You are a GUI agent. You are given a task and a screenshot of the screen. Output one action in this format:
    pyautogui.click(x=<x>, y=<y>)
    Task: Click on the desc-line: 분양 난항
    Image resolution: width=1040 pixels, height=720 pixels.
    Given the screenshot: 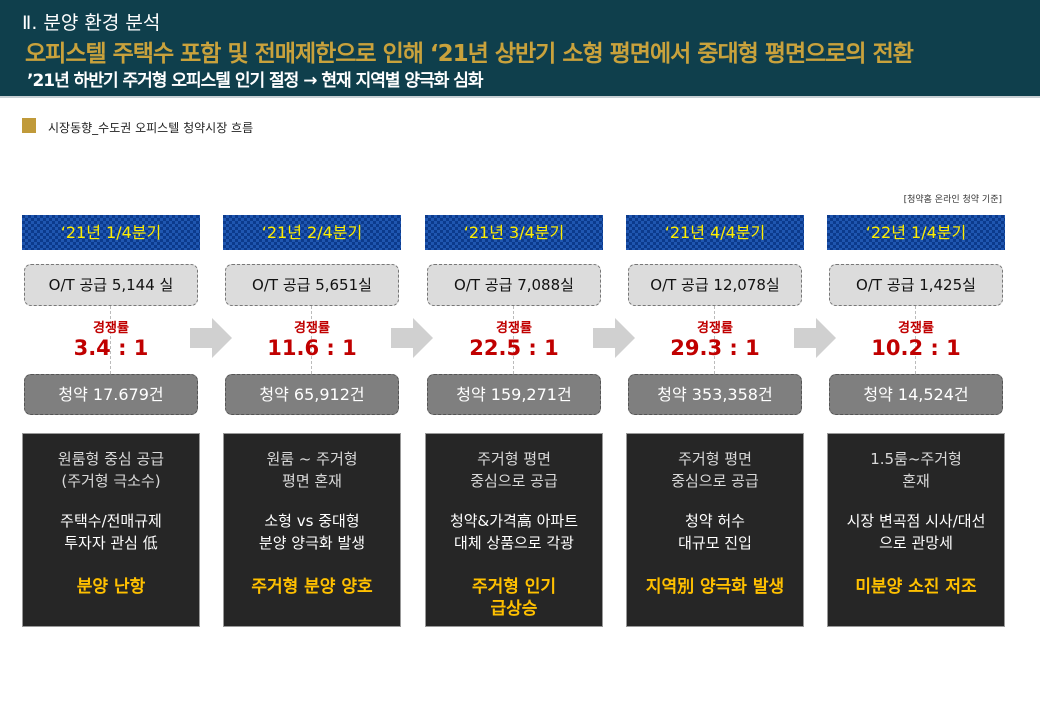 What is the action you would take?
    pyautogui.click(x=111, y=587)
    